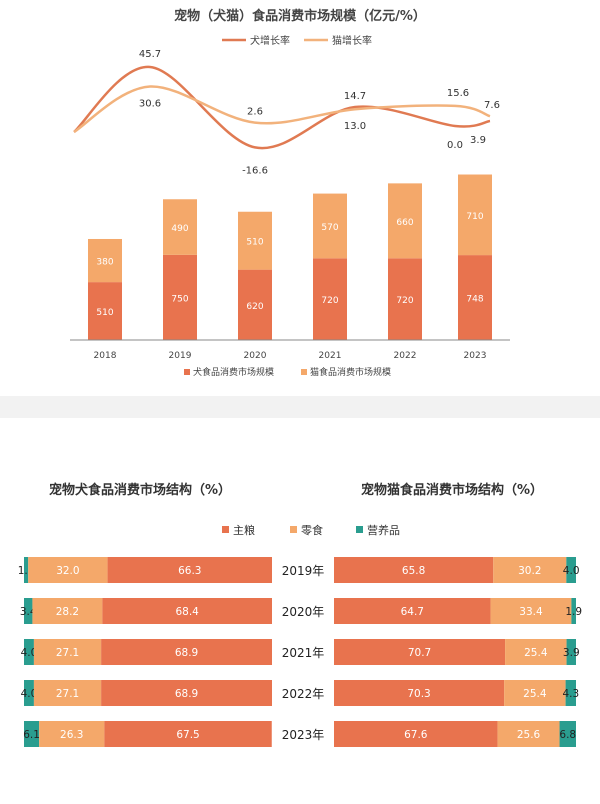  What do you see at coordinates (187, 372) in the screenshot?
I see `legend-swatch-dog-food` at bounding box center [187, 372].